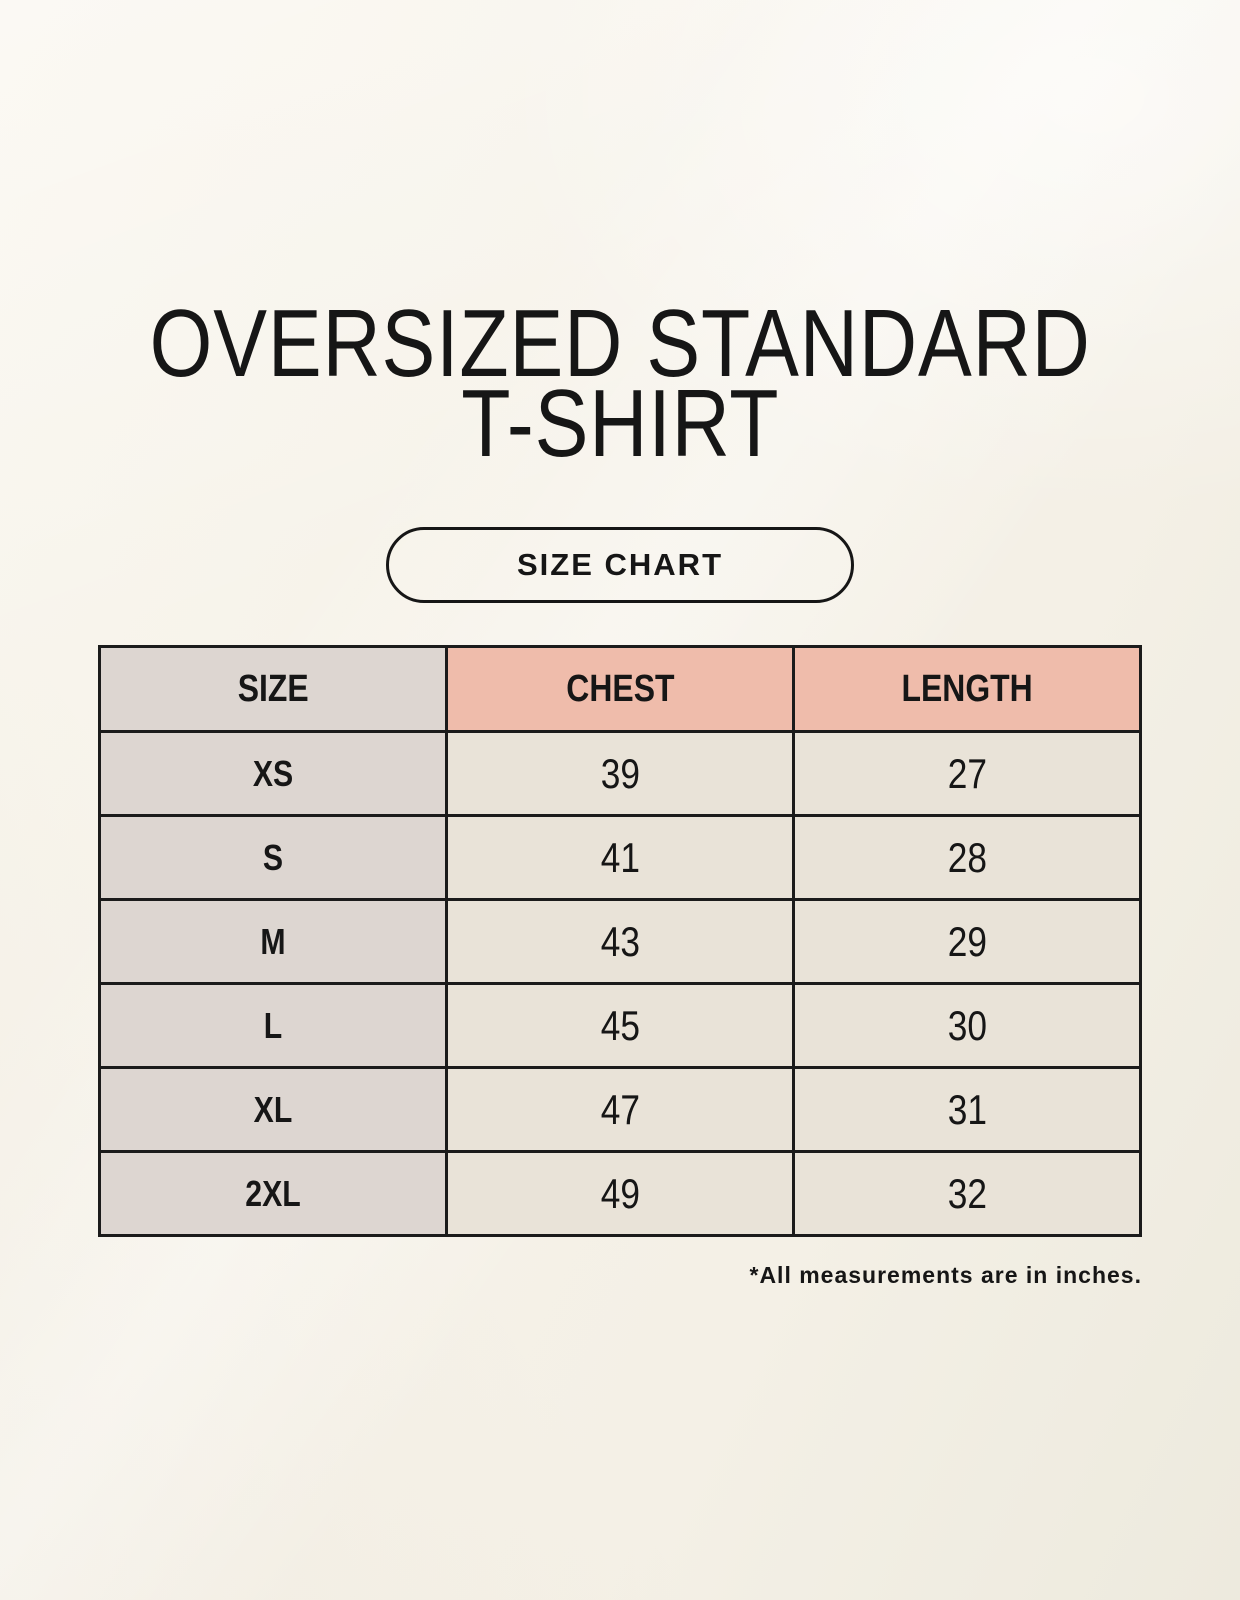 The height and width of the screenshot is (1600, 1240). I want to click on chest-value: 45, so click(620, 1025).